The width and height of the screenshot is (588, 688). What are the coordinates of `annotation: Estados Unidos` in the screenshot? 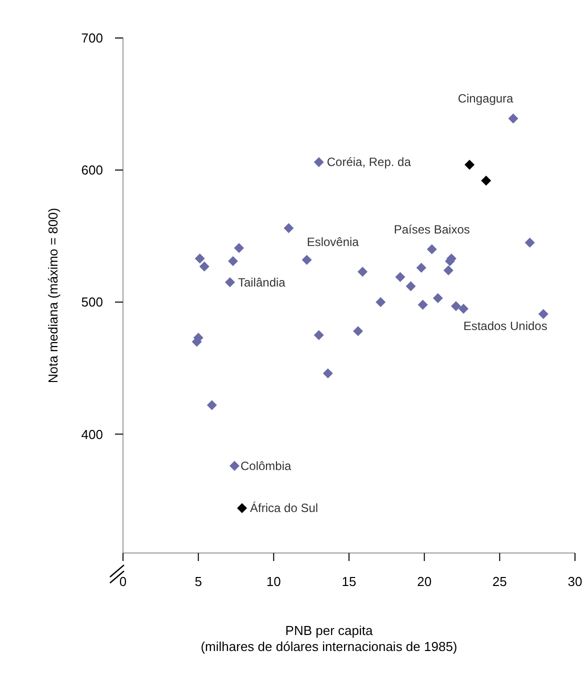 It's located at (505, 325).